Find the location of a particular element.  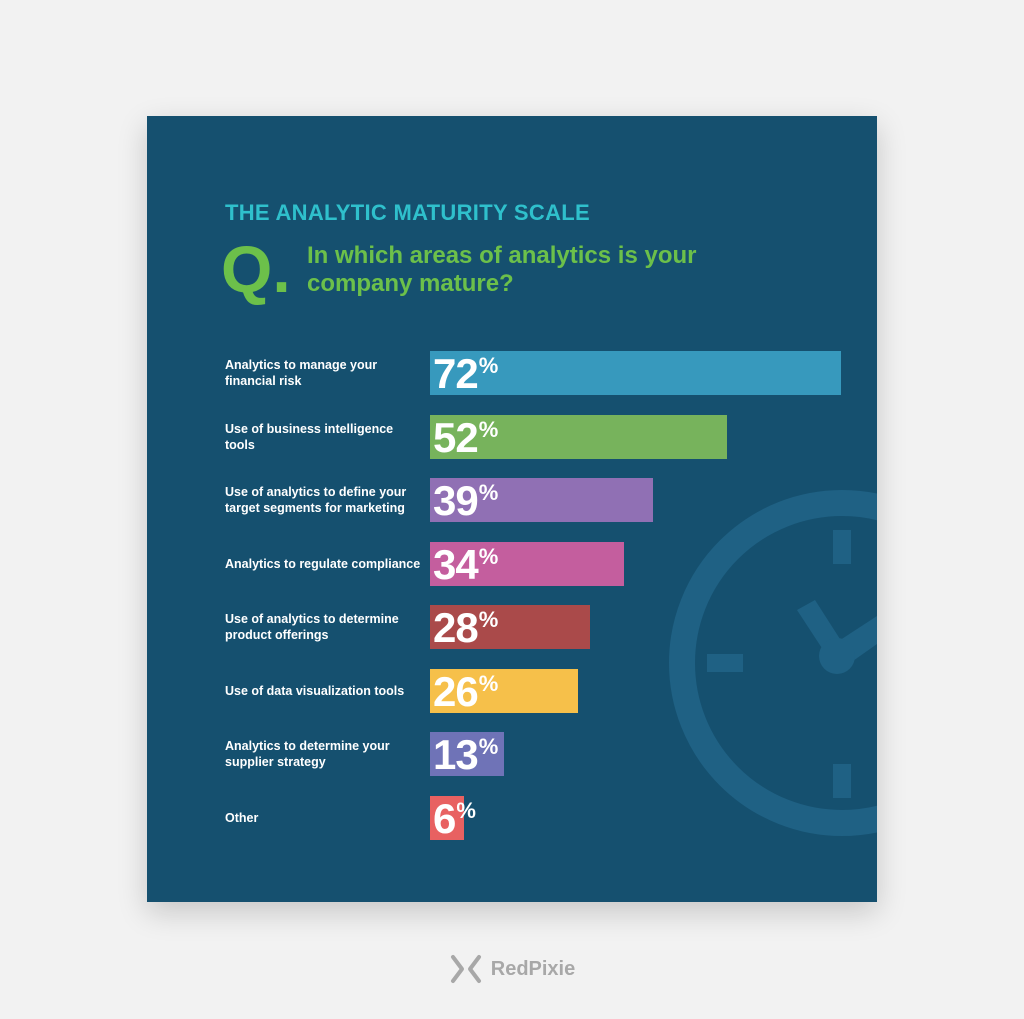

brand-name: RedPixie is located at coordinates (533, 968).